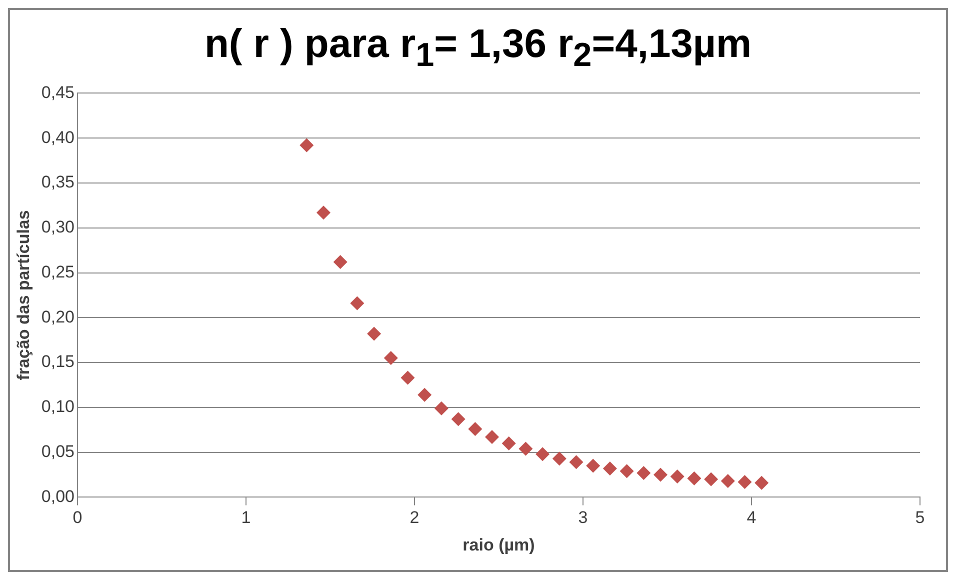  What do you see at coordinates (57, 92) in the screenshot?
I see `y-tick-label: 0,45` at bounding box center [57, 92].